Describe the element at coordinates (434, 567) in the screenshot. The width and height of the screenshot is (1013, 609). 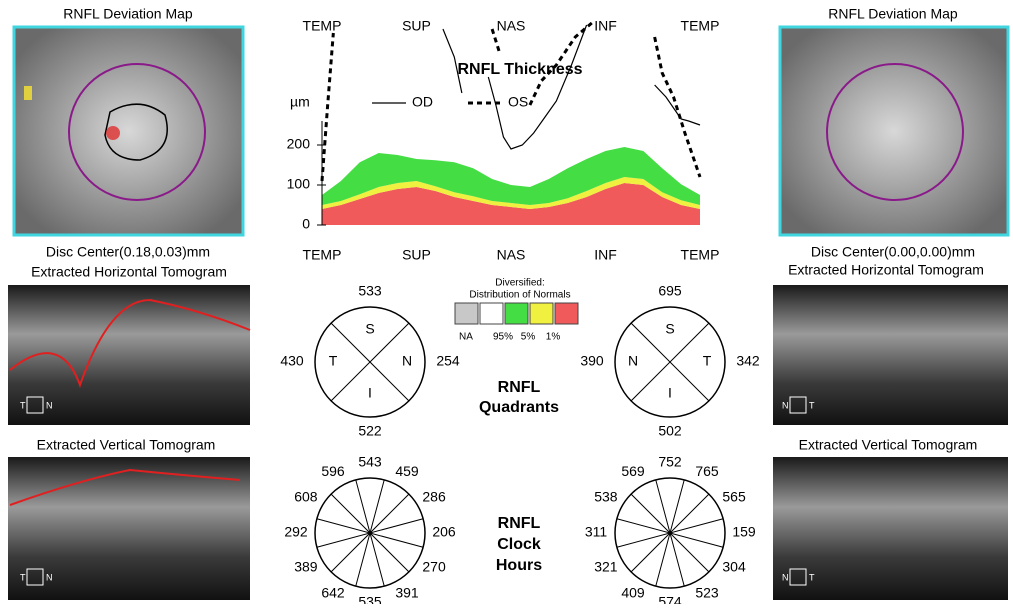
I see `clock-value: 270` at that location.